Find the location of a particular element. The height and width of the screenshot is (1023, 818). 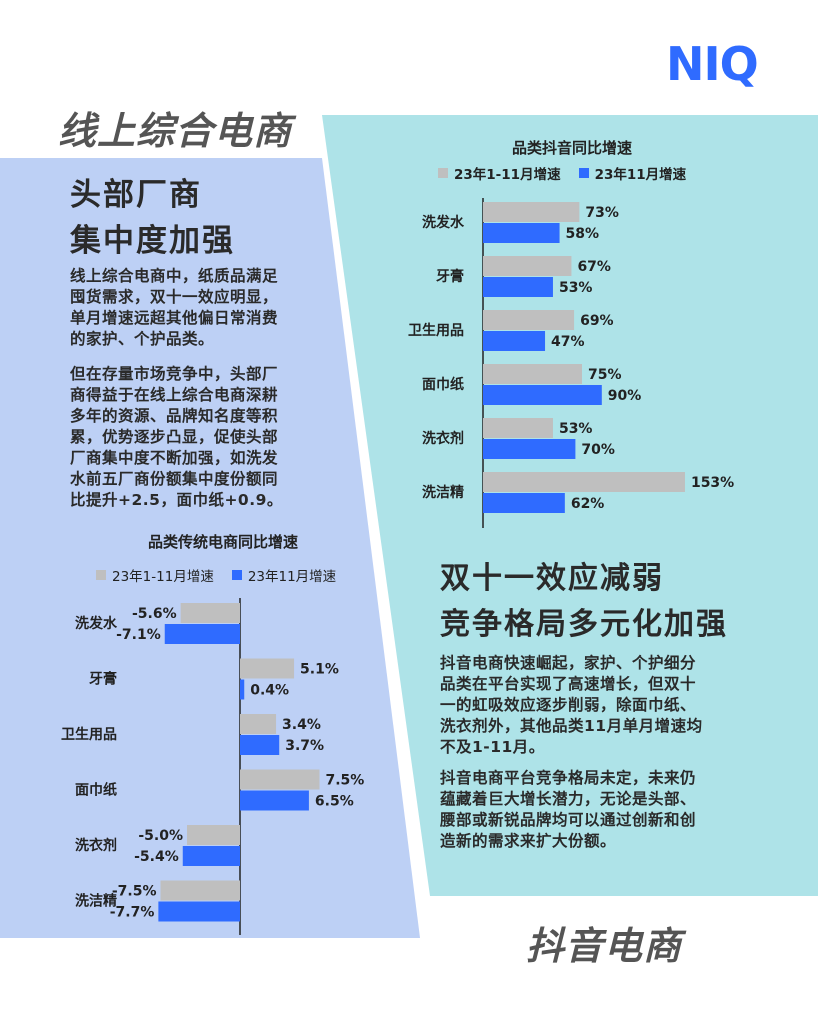

right-heading-line: 竞争格局多元化加强 is located at coordinates (584, 624).